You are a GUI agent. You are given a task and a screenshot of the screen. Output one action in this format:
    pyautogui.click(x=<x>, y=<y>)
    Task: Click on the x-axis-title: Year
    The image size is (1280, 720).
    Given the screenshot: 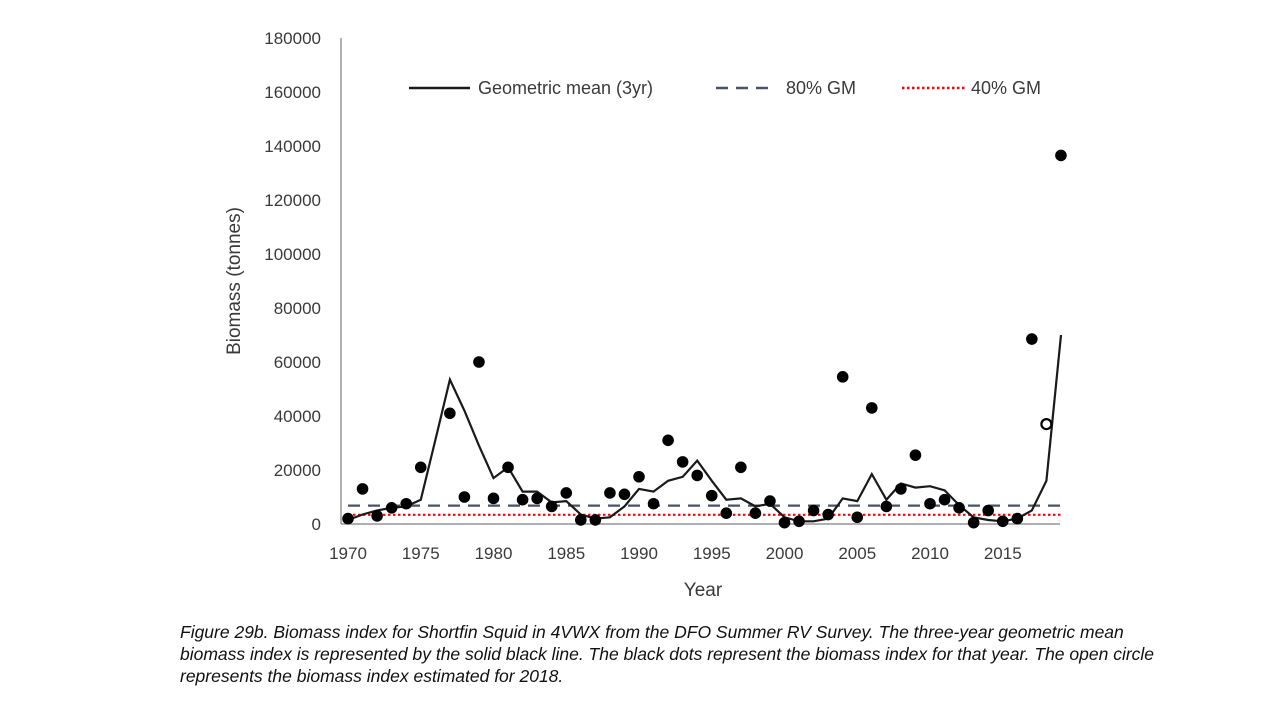 What is the action you would take?
    pyautogui.click(x=703, y=590)
    